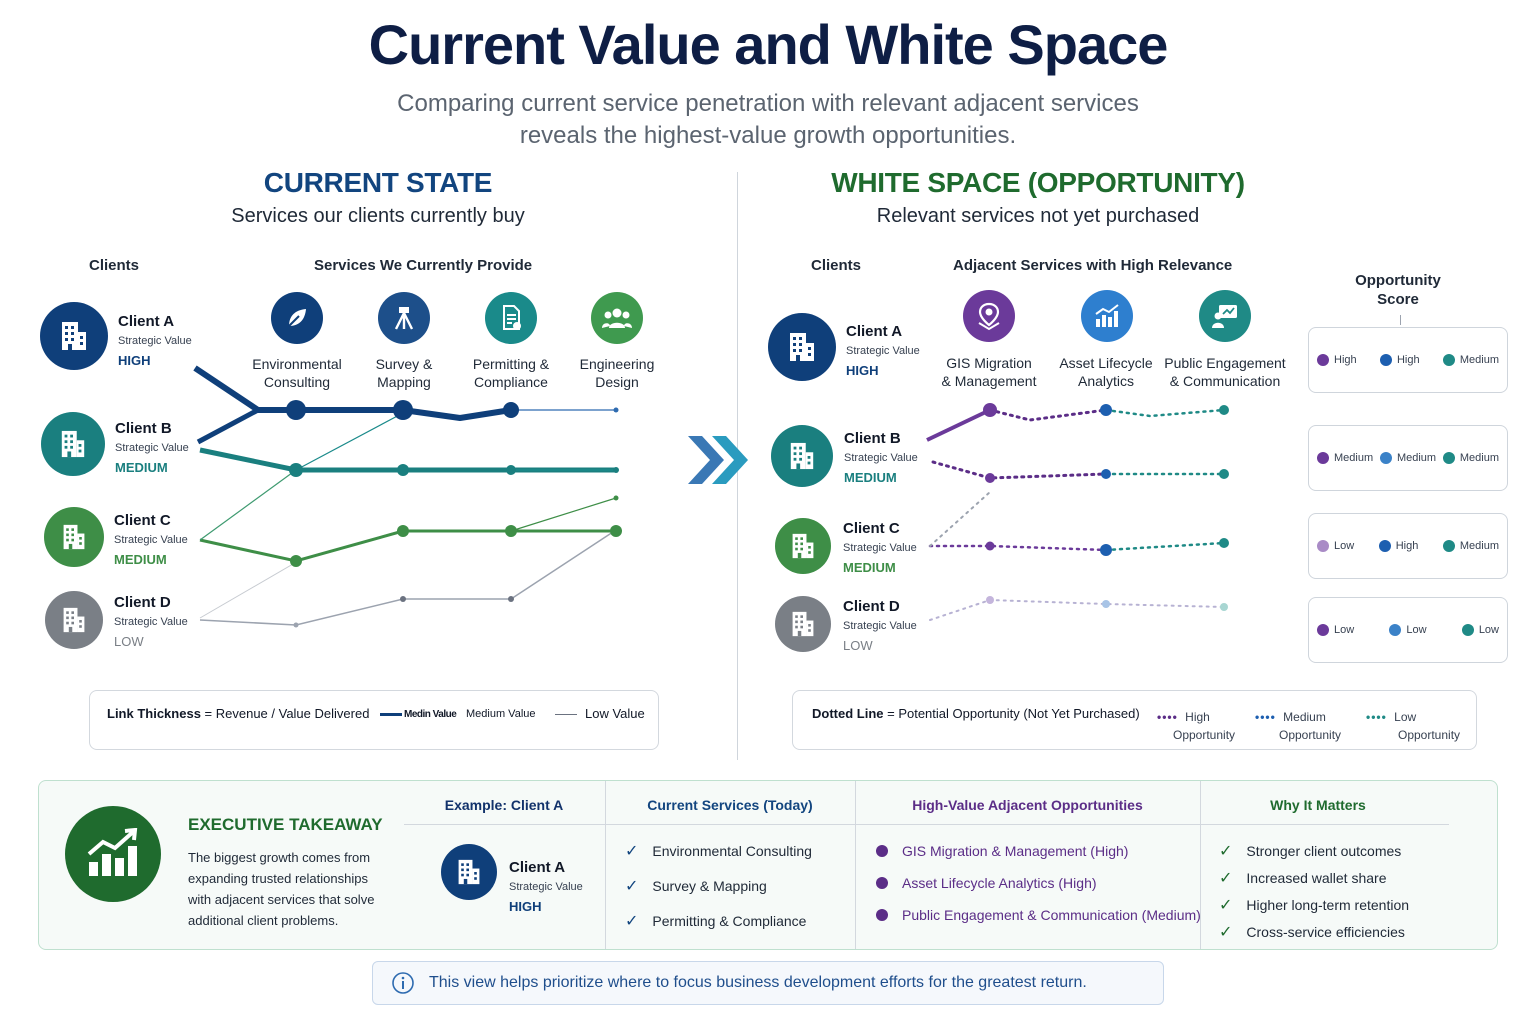  I want to click on bar-chart-icon, so click(1107, 316).